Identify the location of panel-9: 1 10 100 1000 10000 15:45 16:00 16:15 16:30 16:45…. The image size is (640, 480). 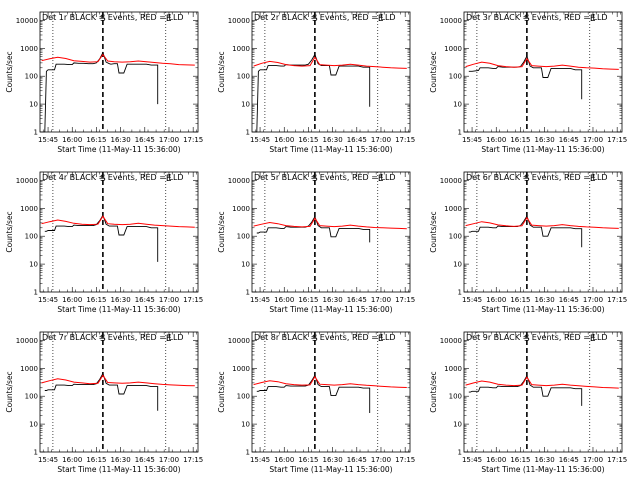
(528, 402).